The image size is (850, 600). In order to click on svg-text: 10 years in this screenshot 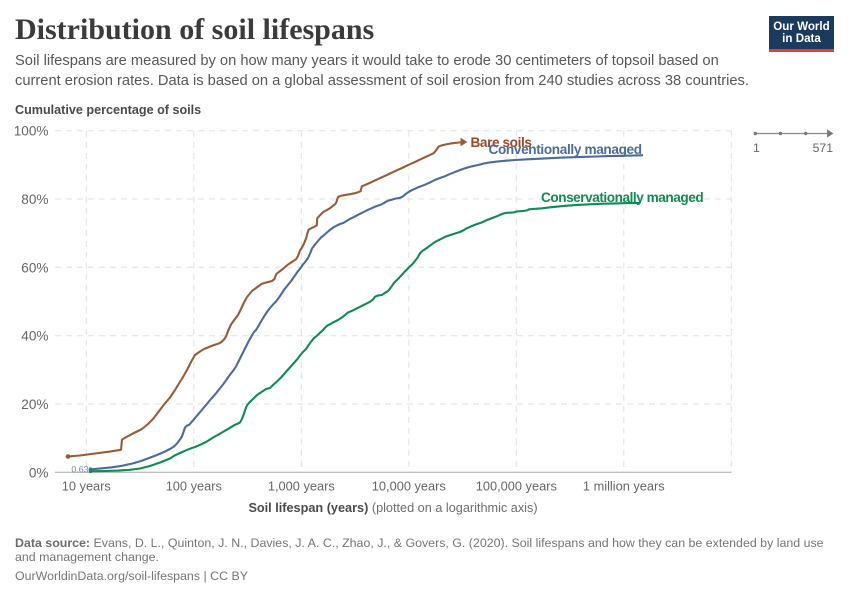, I will do `click(86, 486)`.